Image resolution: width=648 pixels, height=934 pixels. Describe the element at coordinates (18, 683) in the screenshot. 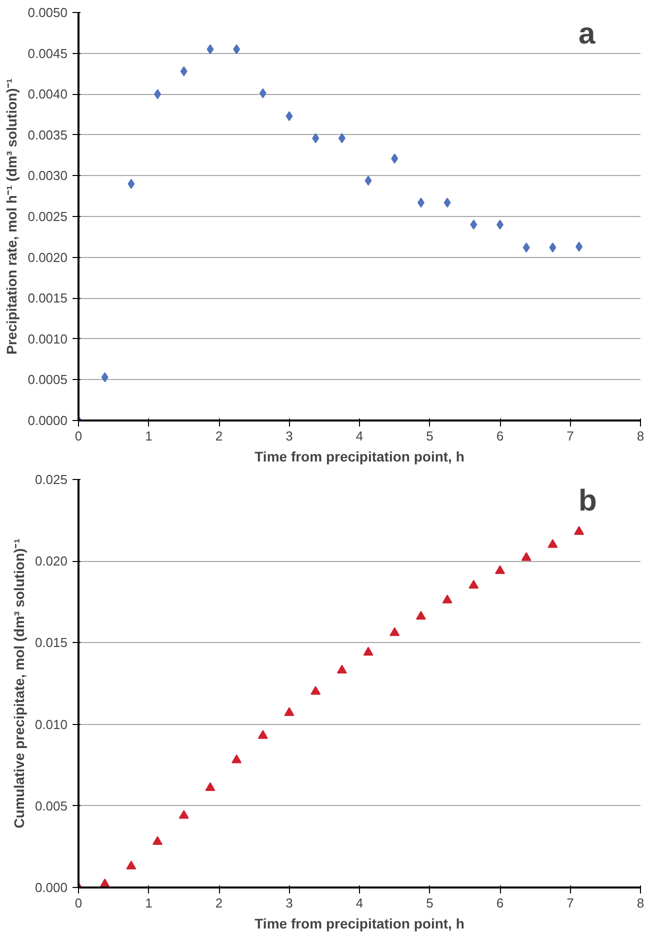

I see `y-axis-title: Cumulative precipitate, mol (dm³ solution)⁻¹` at that location.